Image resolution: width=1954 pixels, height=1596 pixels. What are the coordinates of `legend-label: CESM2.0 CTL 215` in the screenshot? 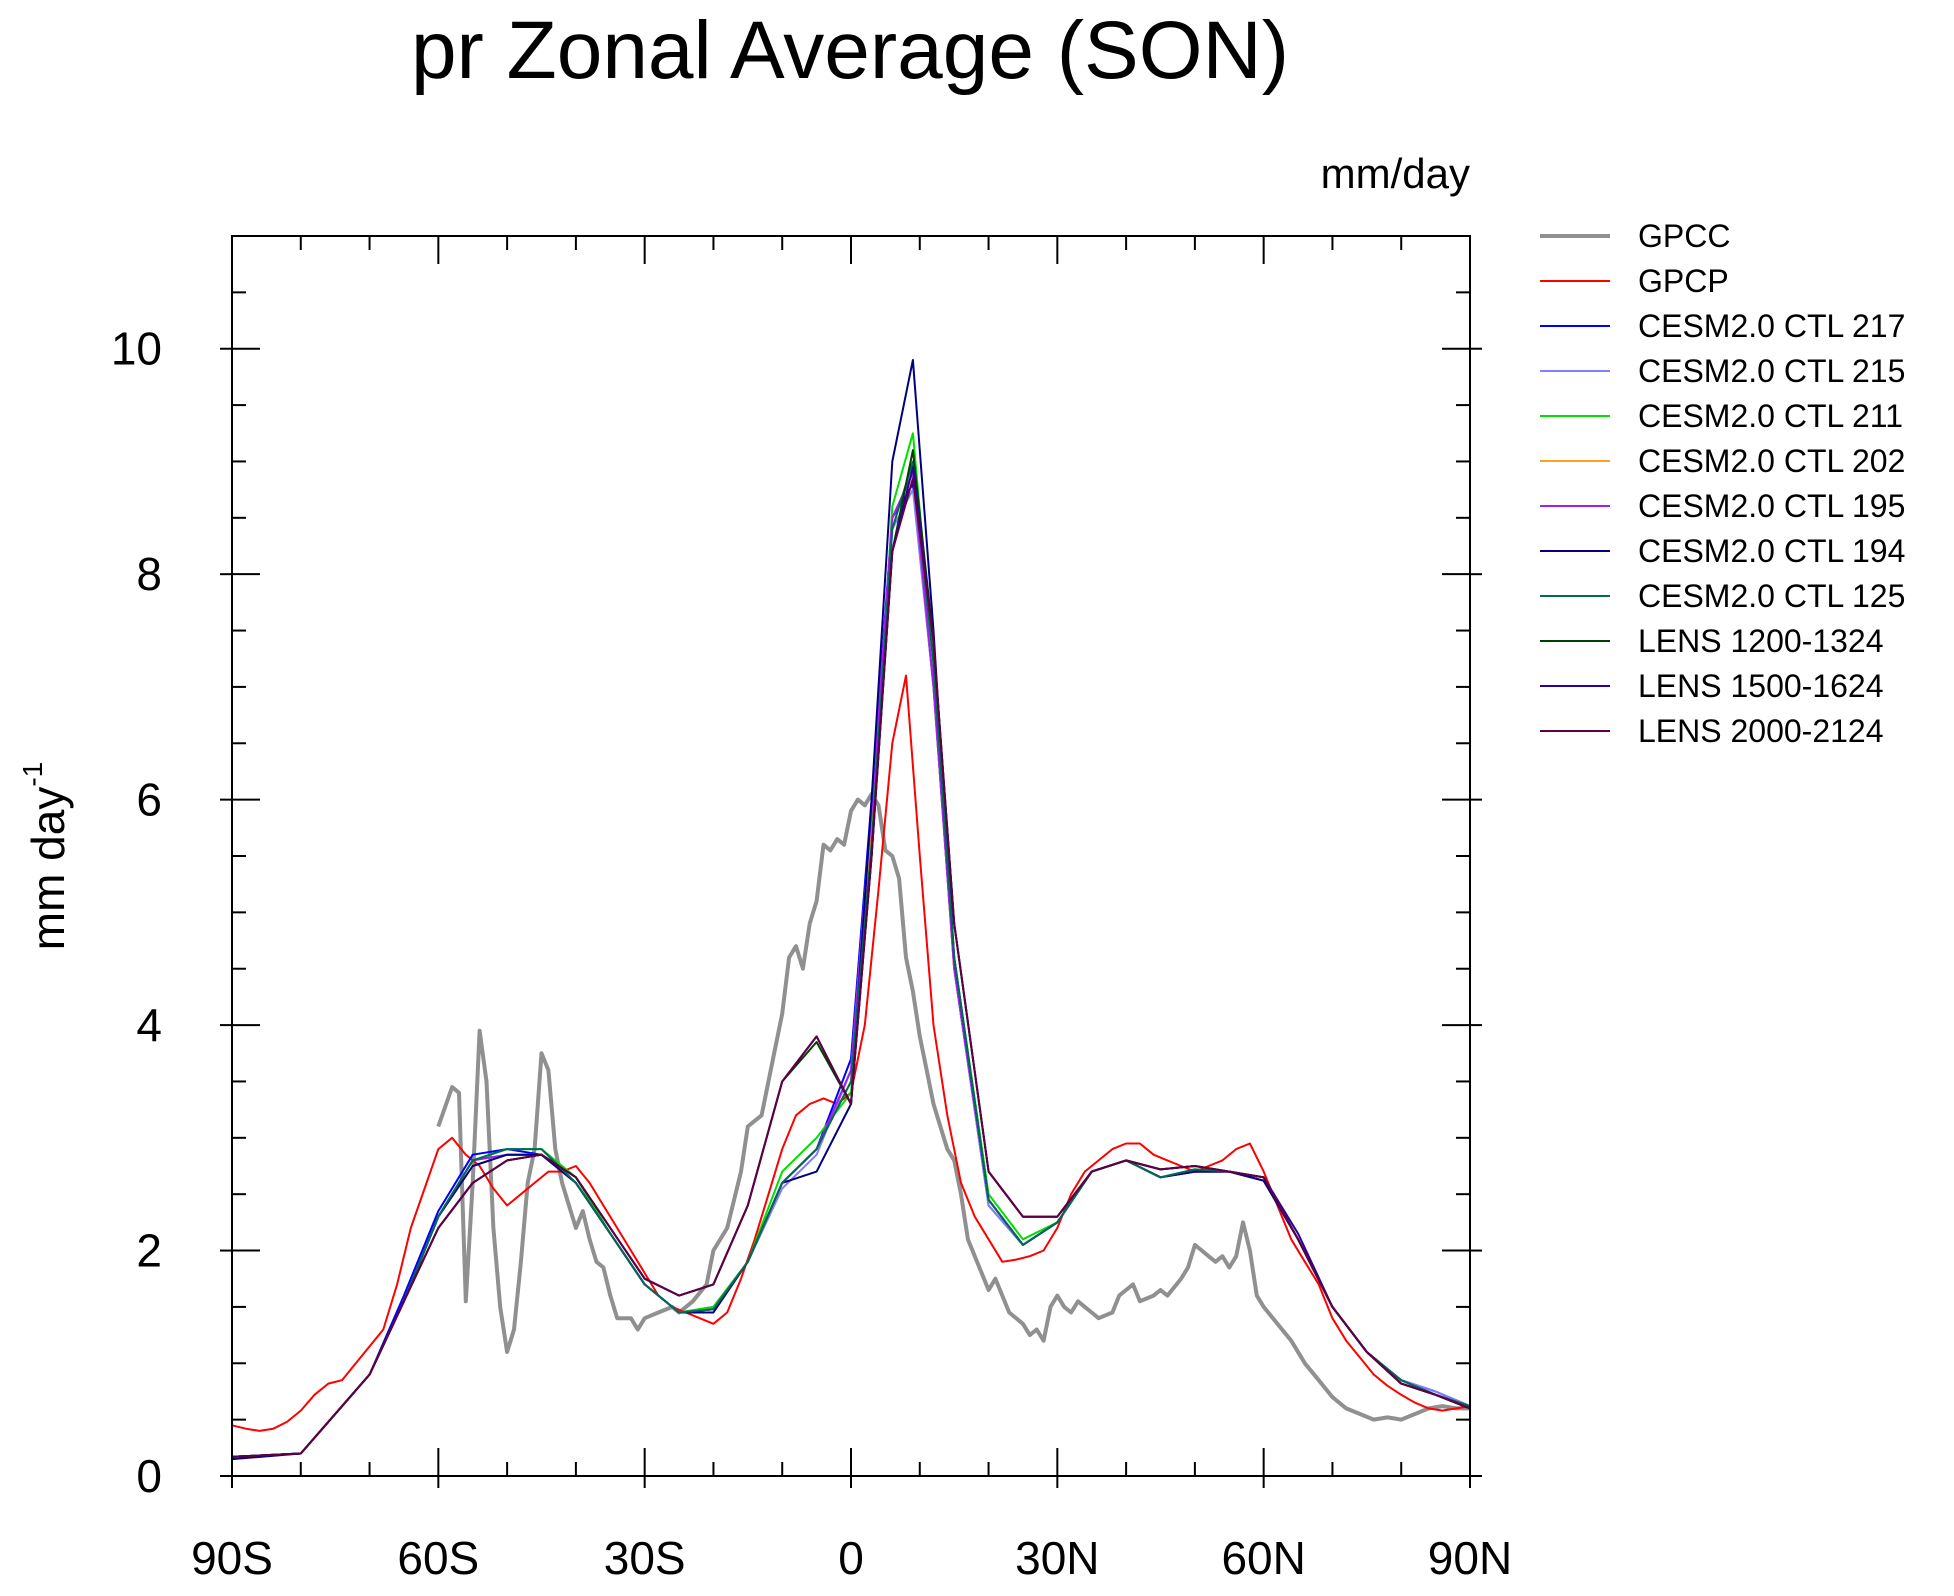 It's located at (1771, 371).